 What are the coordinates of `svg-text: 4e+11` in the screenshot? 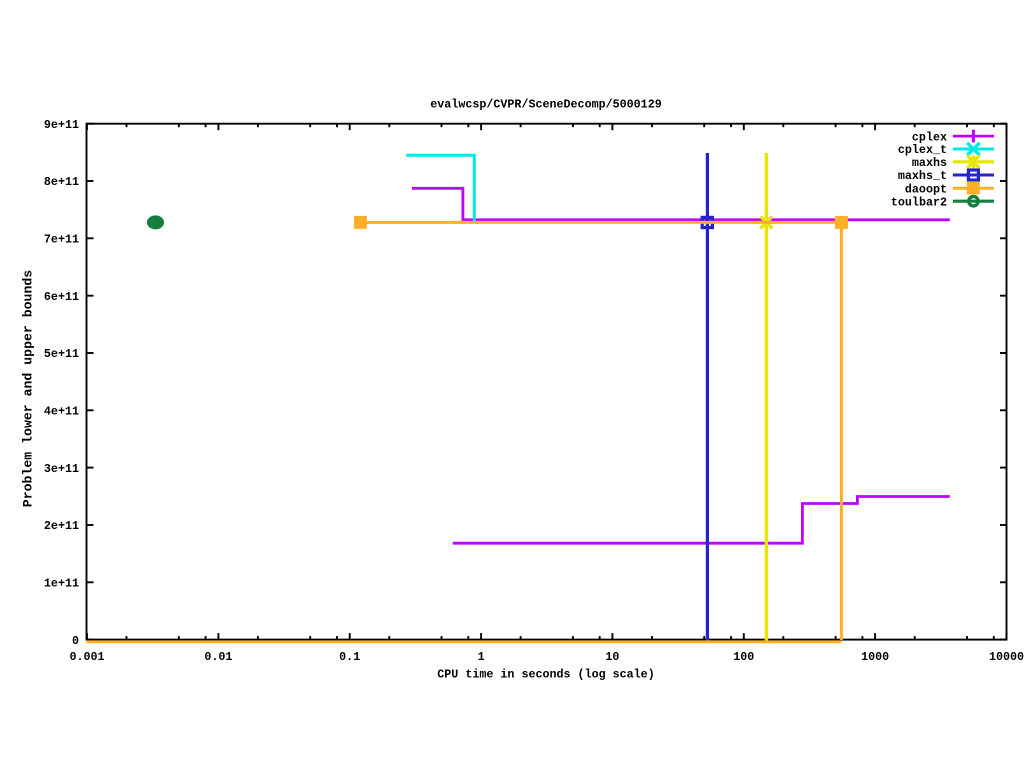 It's located at (61, 412).